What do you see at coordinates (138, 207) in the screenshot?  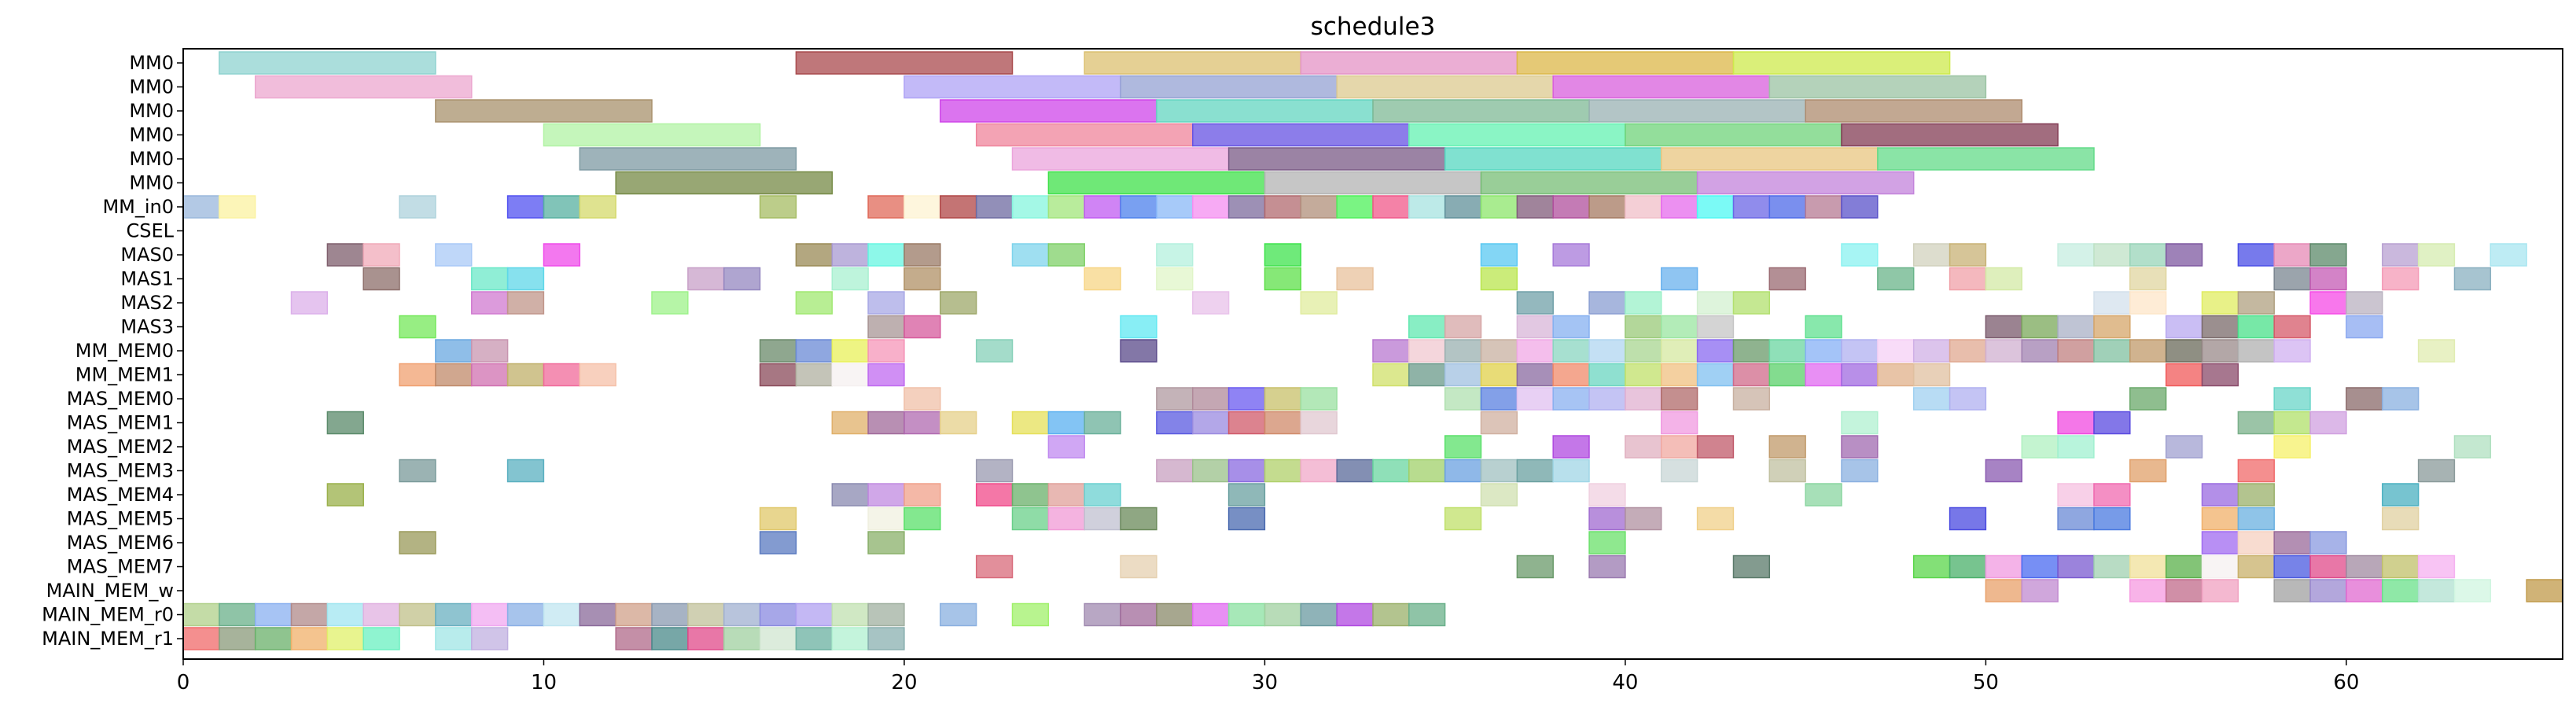 I see `row-label: MM_in0` at bounding box center [138, 207].